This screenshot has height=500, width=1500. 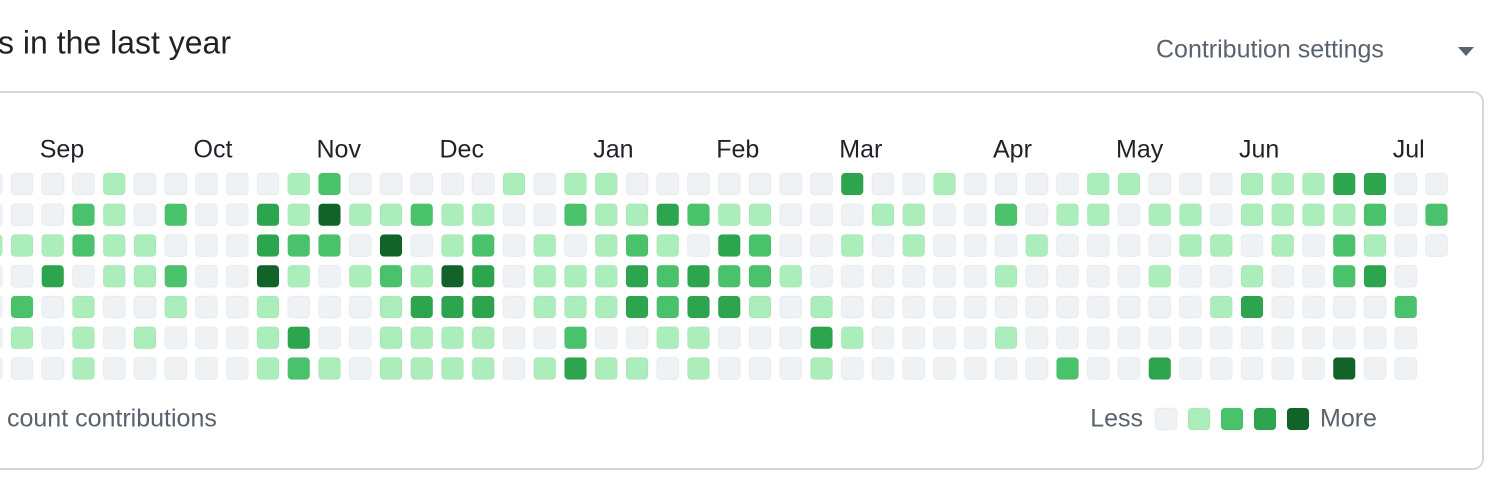 I want to click on month-label: Mar, so click(x=860, y=150).